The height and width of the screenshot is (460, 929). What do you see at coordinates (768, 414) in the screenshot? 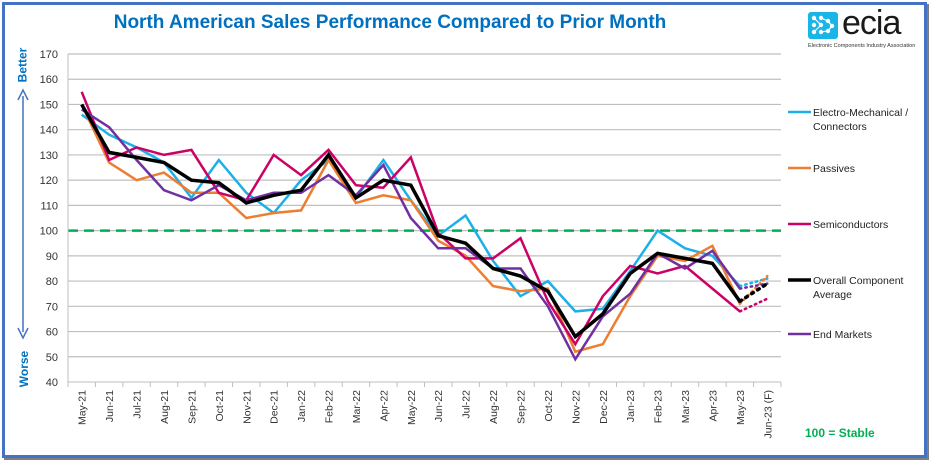
I see `x-tick-label: Jun-23 (F)` at bounding box center [768, 414].